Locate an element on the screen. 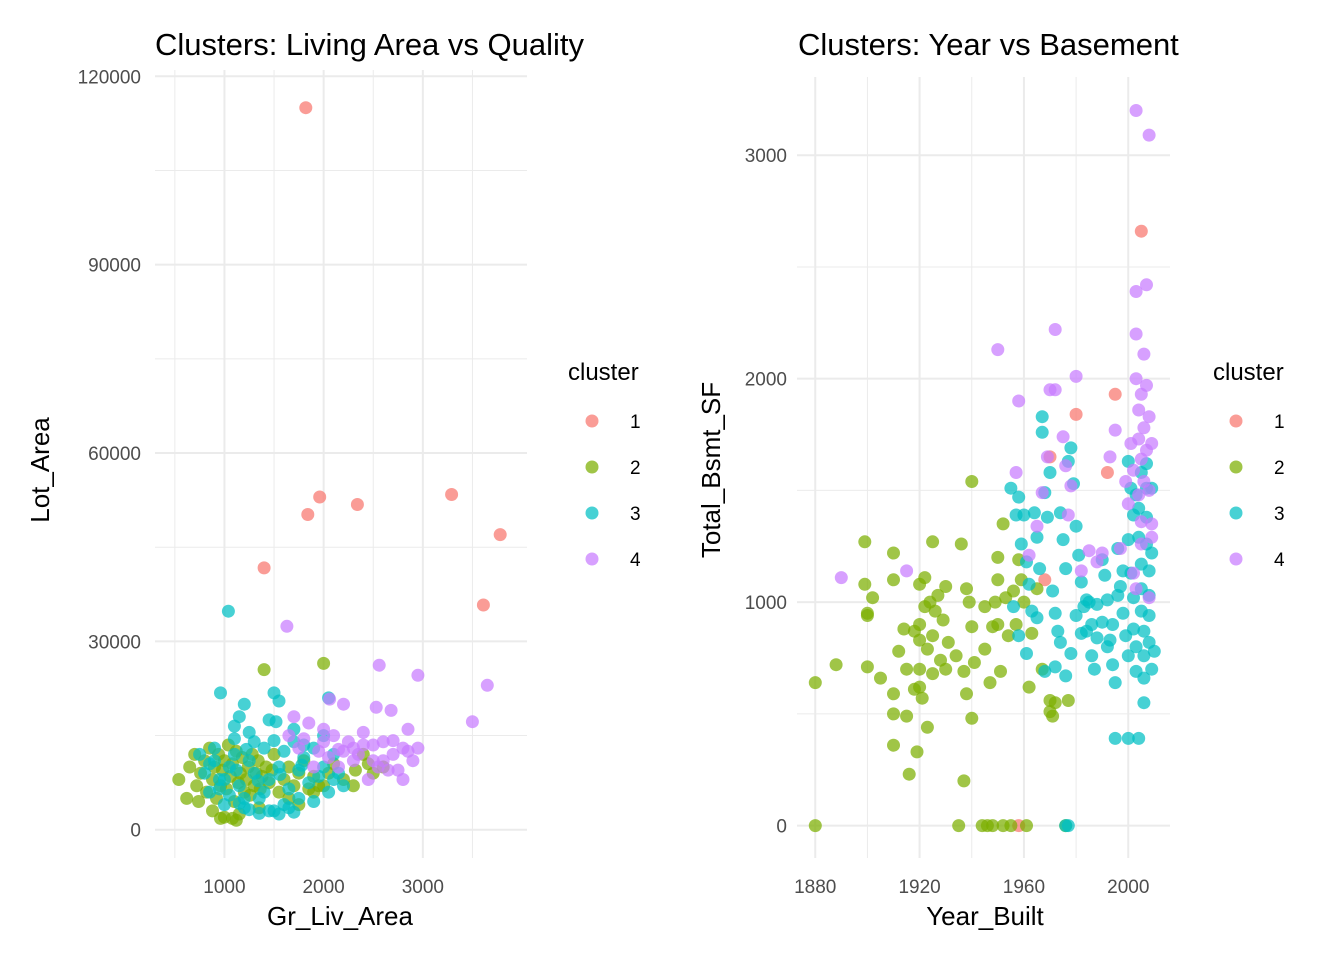 The width and height of the screenshot is (1344, 960). left-y-tick-label: 90000 is located at coordinates (114, 266).